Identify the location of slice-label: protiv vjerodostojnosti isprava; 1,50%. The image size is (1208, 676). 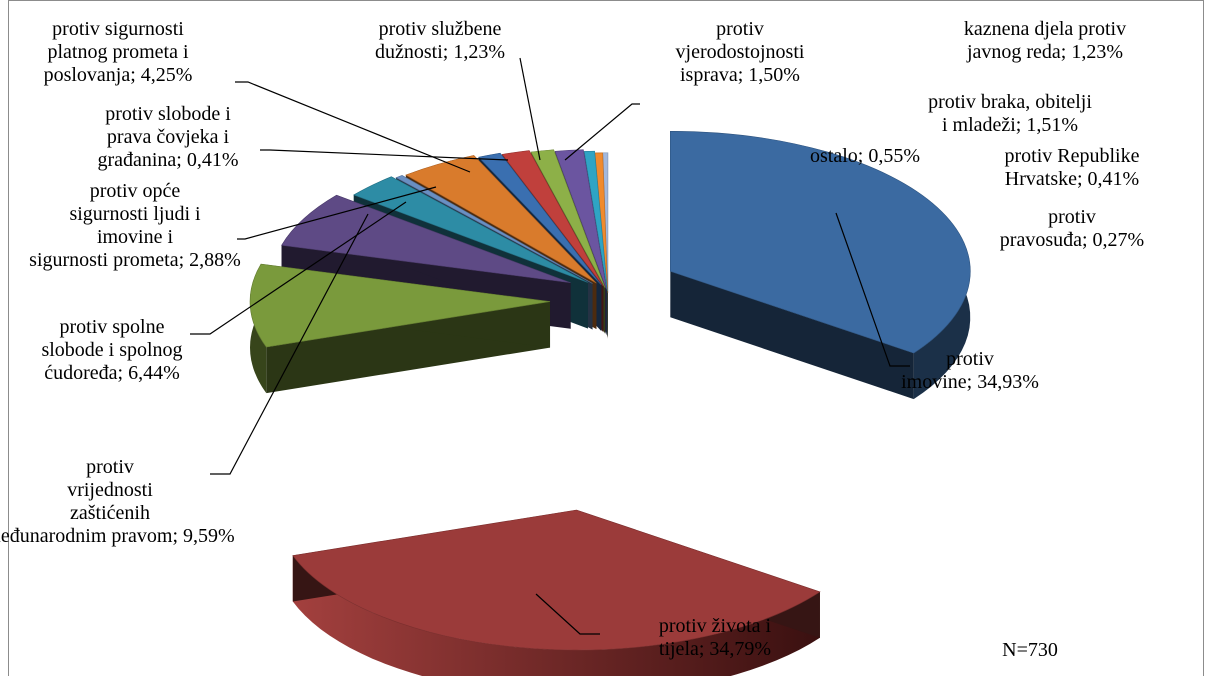
(740, 52).